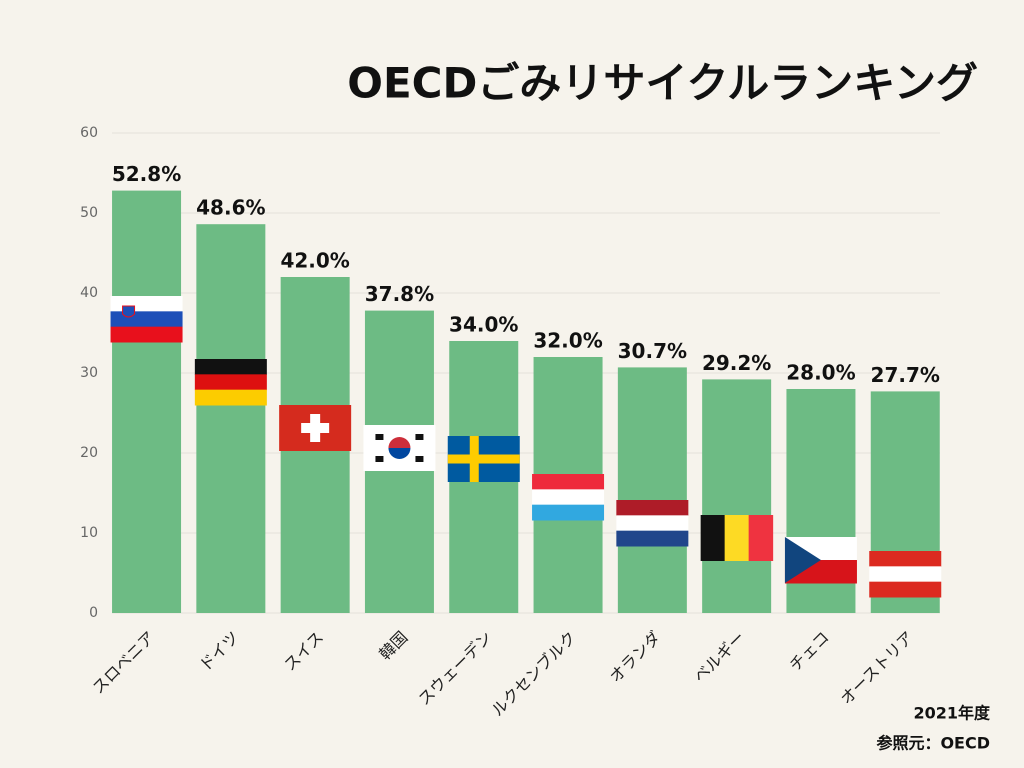 Image resolution: width=1024 pixels, height=768 pixels. What do you see at coordinates (399, 294) in the screenshot?
I see `value-label: 37.8%` at bounding box center [399, 294].